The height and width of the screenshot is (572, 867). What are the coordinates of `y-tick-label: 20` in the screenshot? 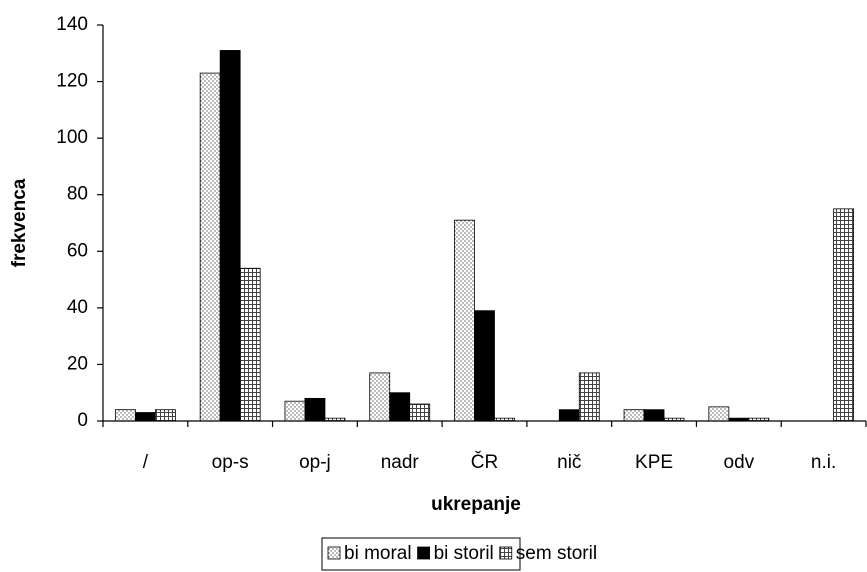 It's located at (77, 363).